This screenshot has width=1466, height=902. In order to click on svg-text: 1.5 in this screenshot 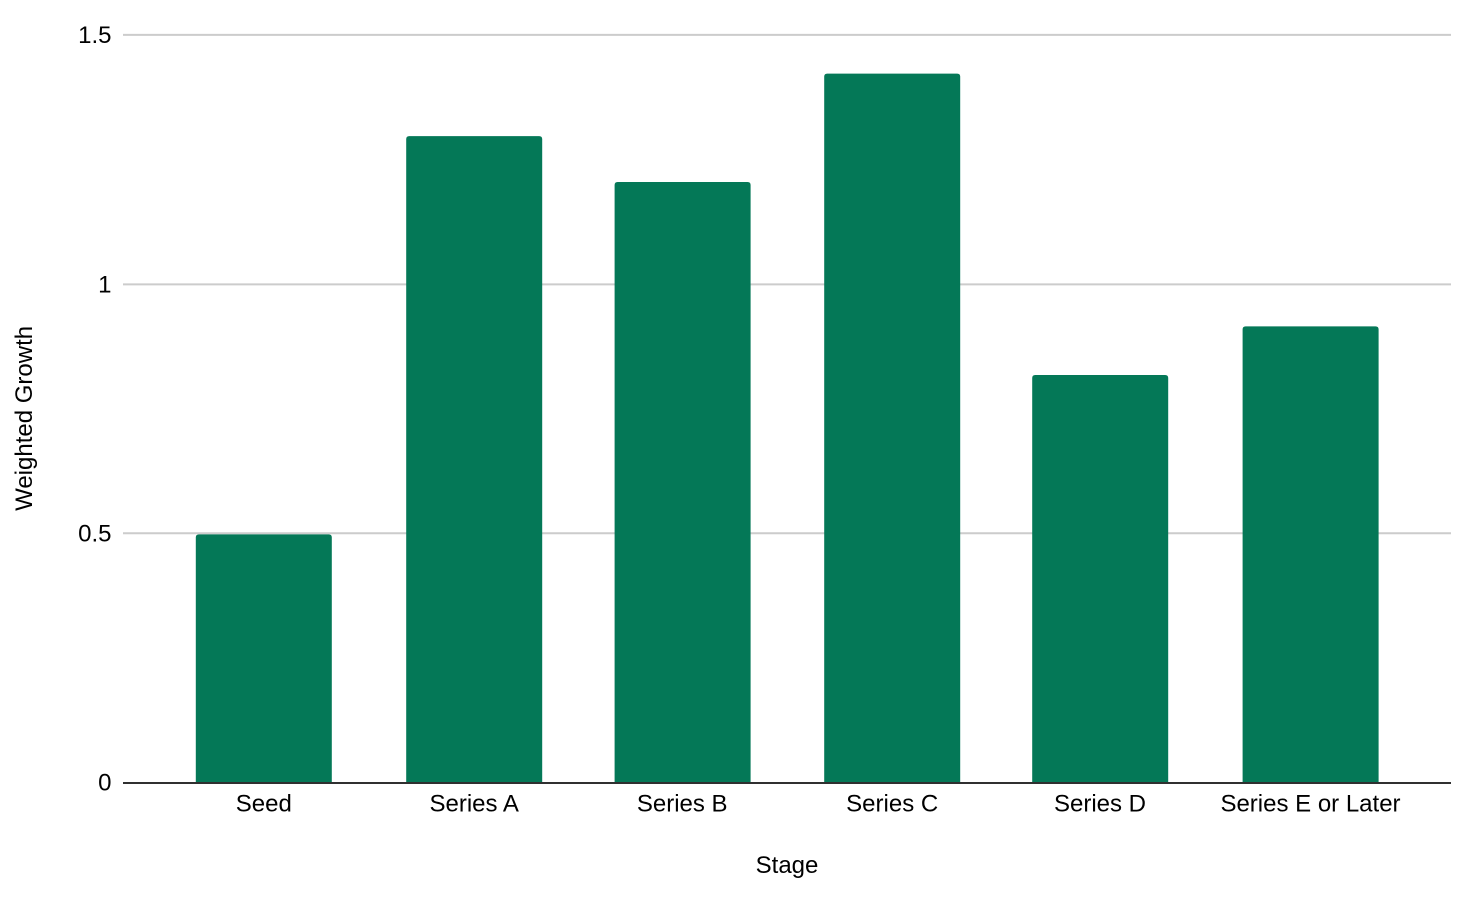, I will do `click(94, 35)`.